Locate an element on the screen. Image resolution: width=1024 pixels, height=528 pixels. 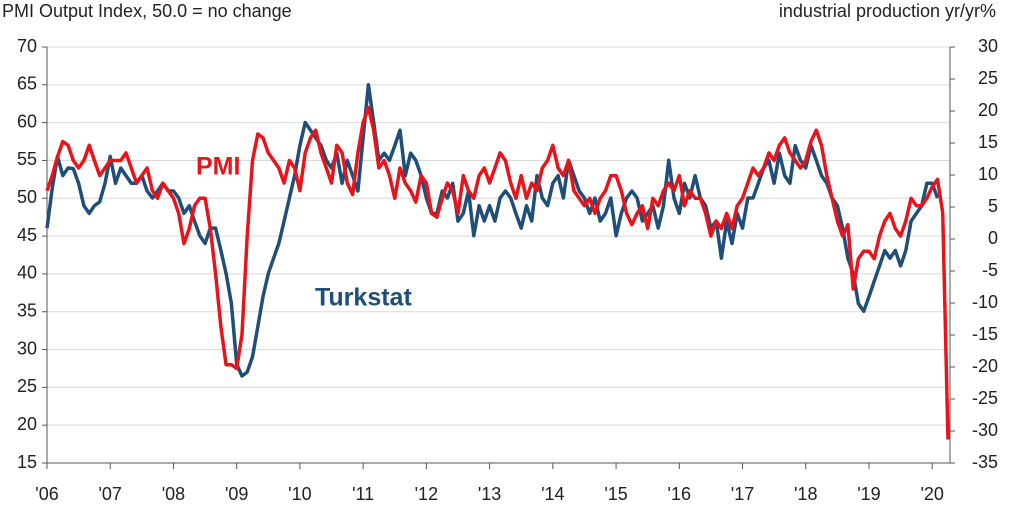
x-tick-label: '09 is located at coordinates (236, 494).